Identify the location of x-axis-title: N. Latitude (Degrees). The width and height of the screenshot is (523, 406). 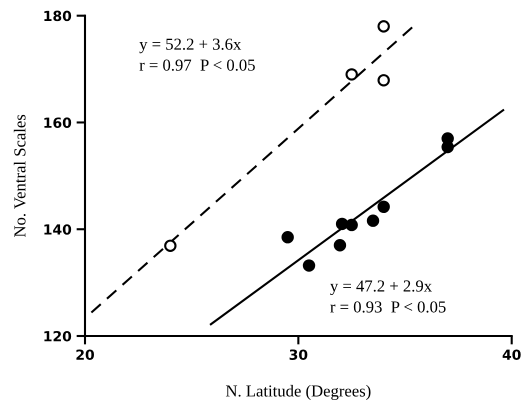
(298, 392).